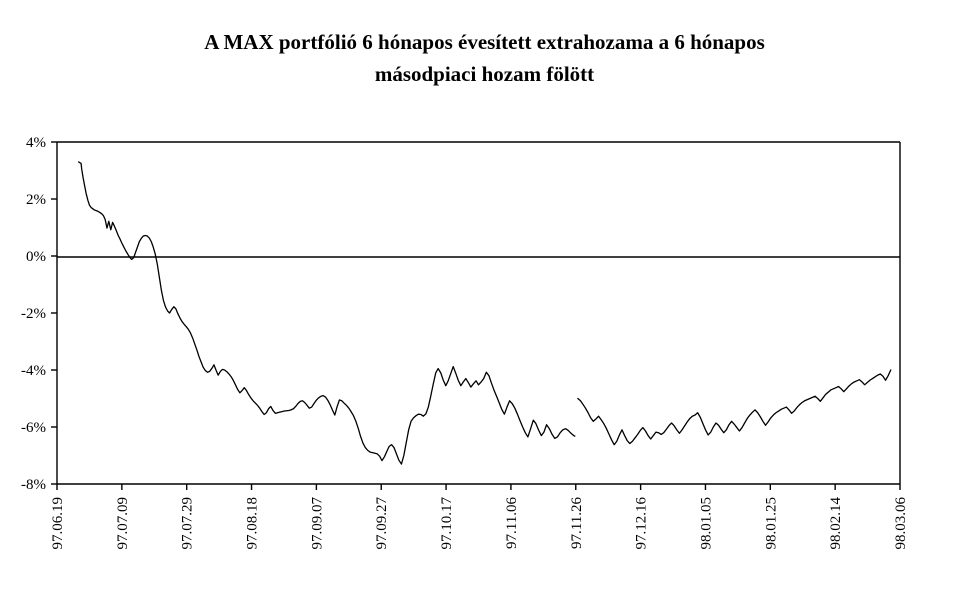 This screenshot has width=969, height=603. What do you see at coordinates (577, 523) in the screenshot?
I see `x-axis-tick-label: 97.11.26` at bounding box center [577, 523].